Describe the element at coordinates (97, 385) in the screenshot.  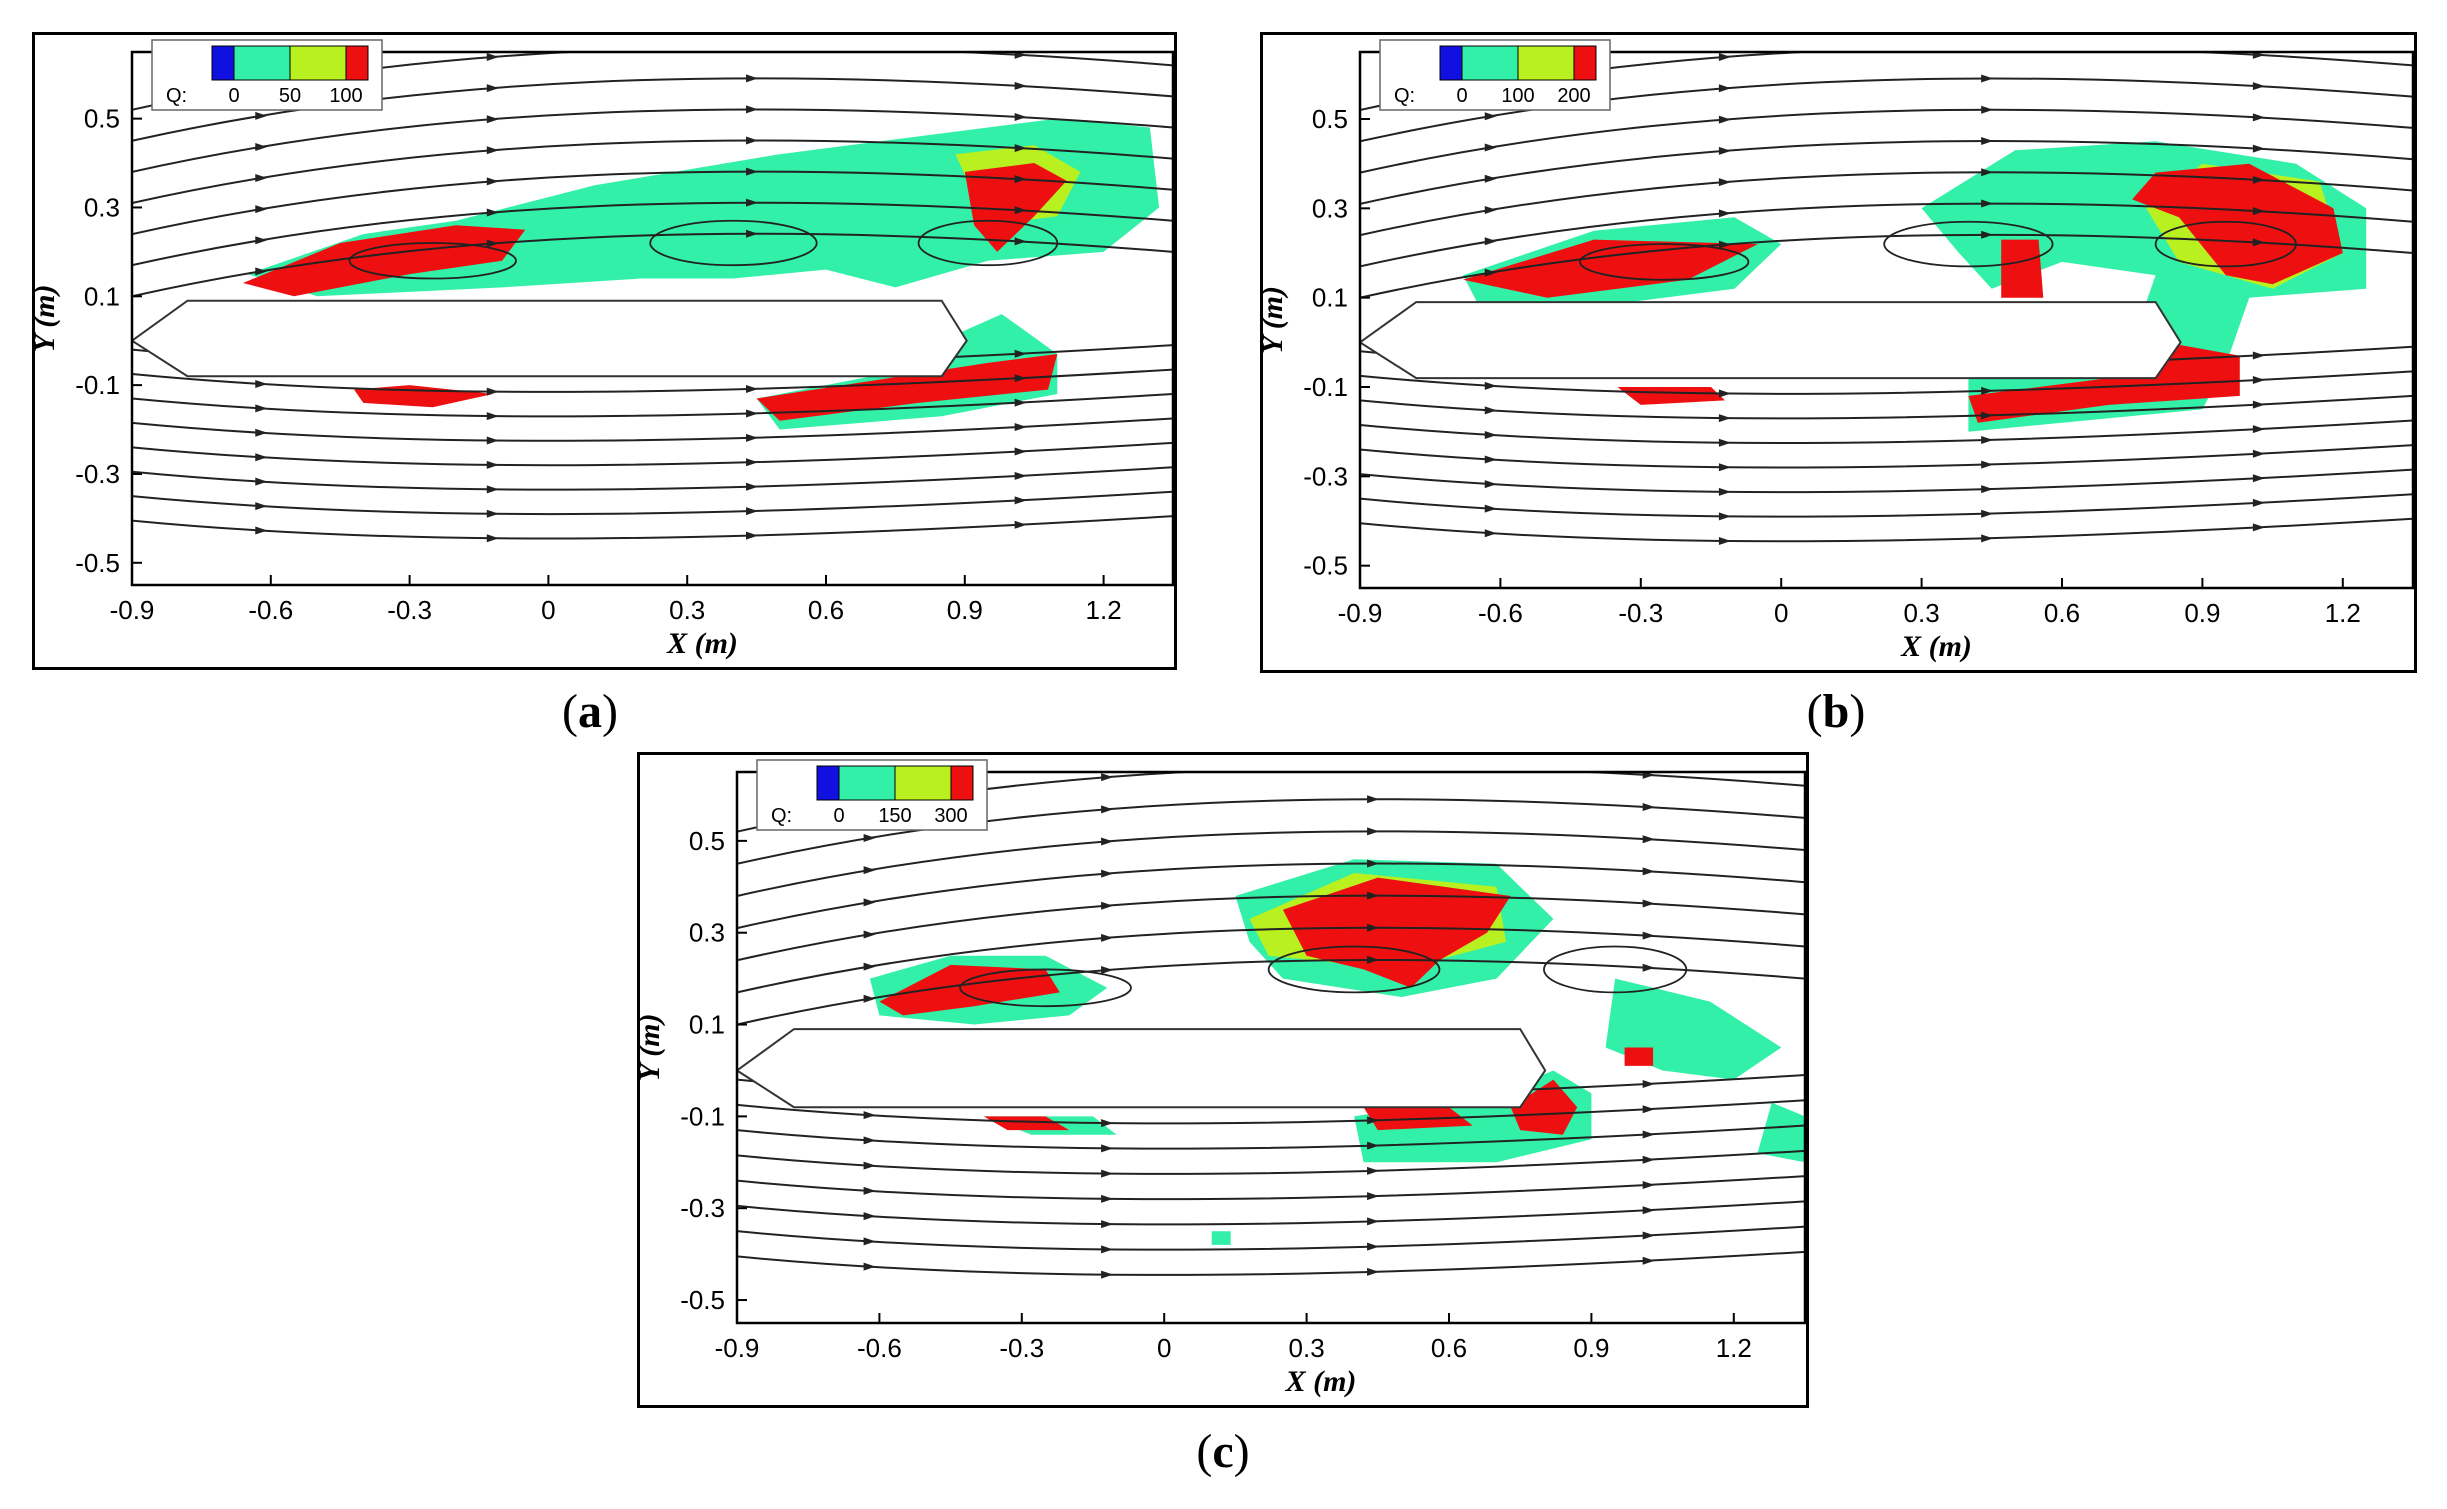
I see `y-tick-label: -0.1` at that location.